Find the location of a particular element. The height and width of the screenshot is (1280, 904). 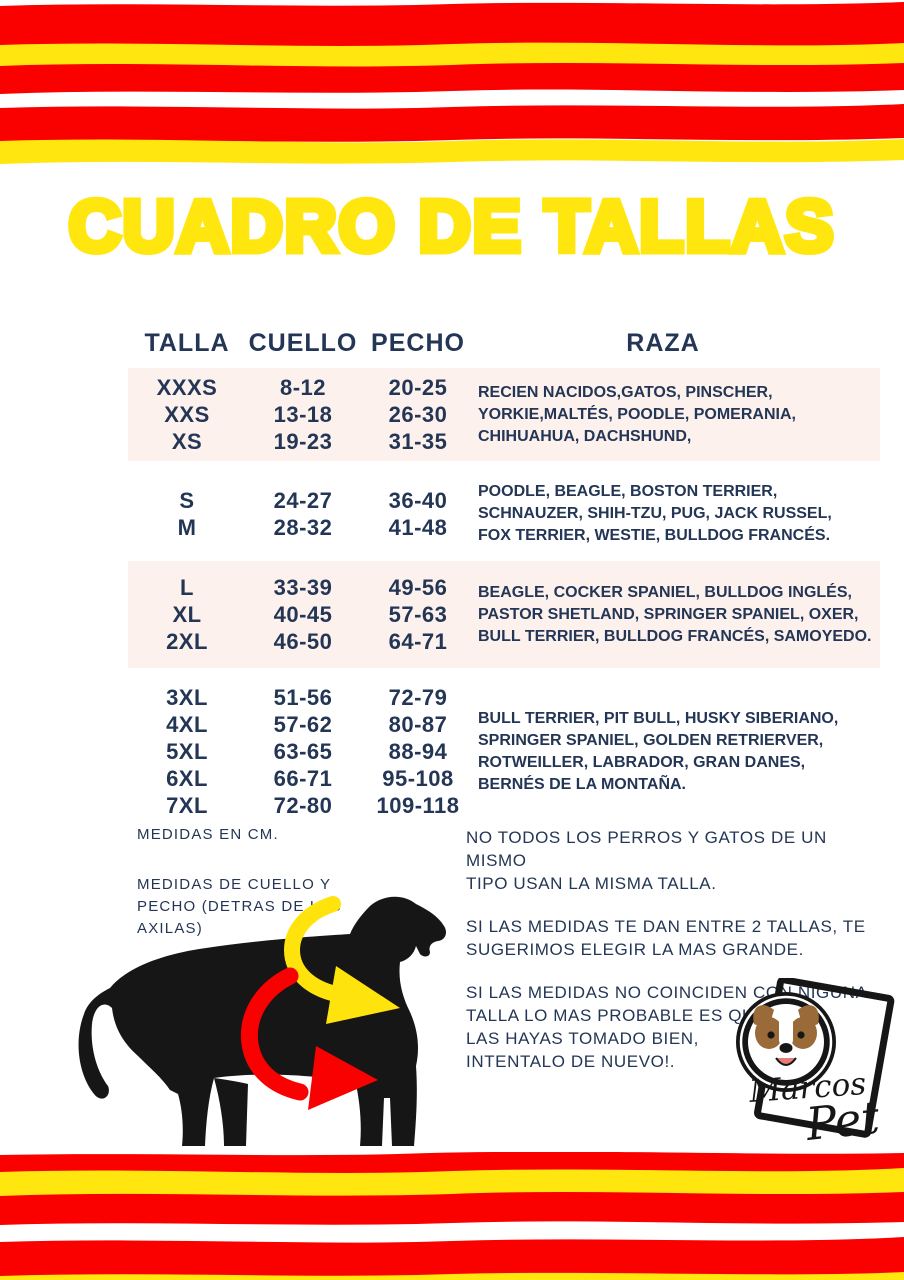

pecho-value: 41-48 is located at coordinates (418, 527).